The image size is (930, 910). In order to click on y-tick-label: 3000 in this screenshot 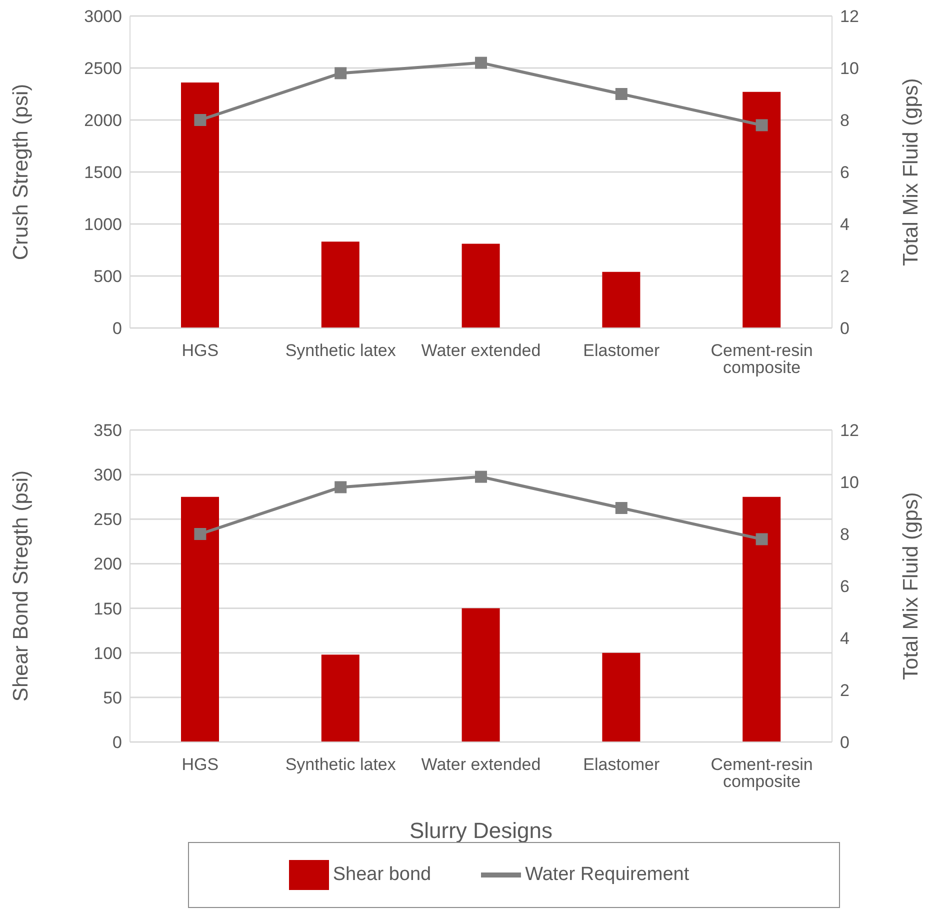, I will do `click(103, 16)`.